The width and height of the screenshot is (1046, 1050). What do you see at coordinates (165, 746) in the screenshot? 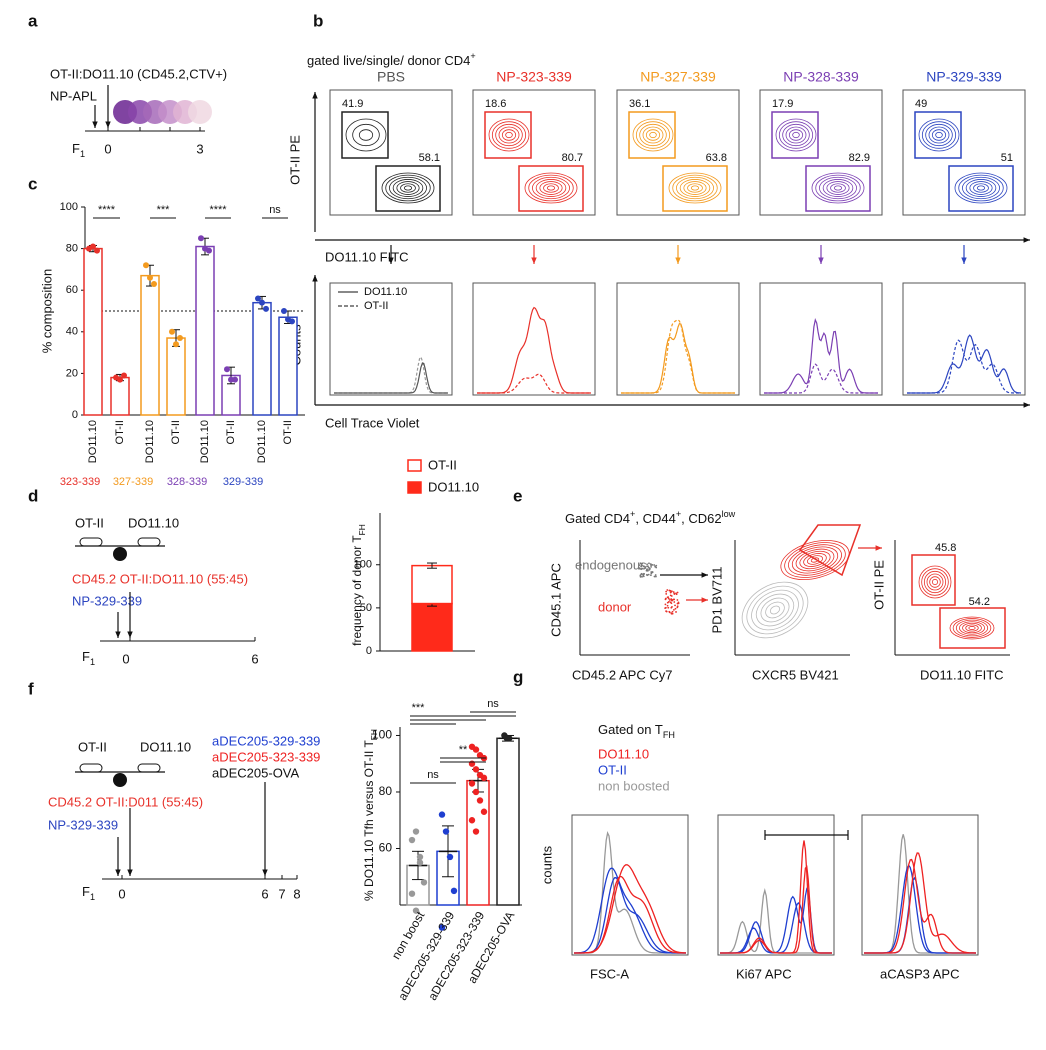
I see `strain-label: DO11.10` at bounding box center [165, 746].